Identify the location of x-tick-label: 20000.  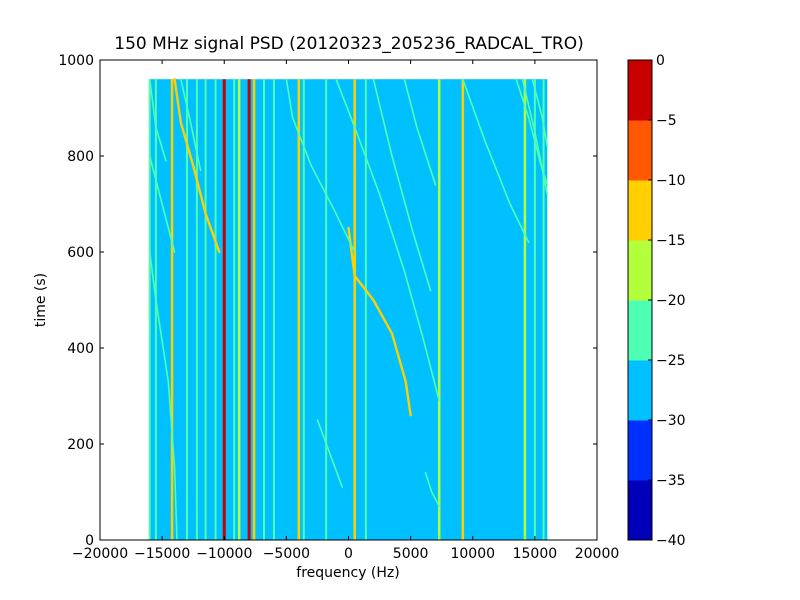
(597, 554).